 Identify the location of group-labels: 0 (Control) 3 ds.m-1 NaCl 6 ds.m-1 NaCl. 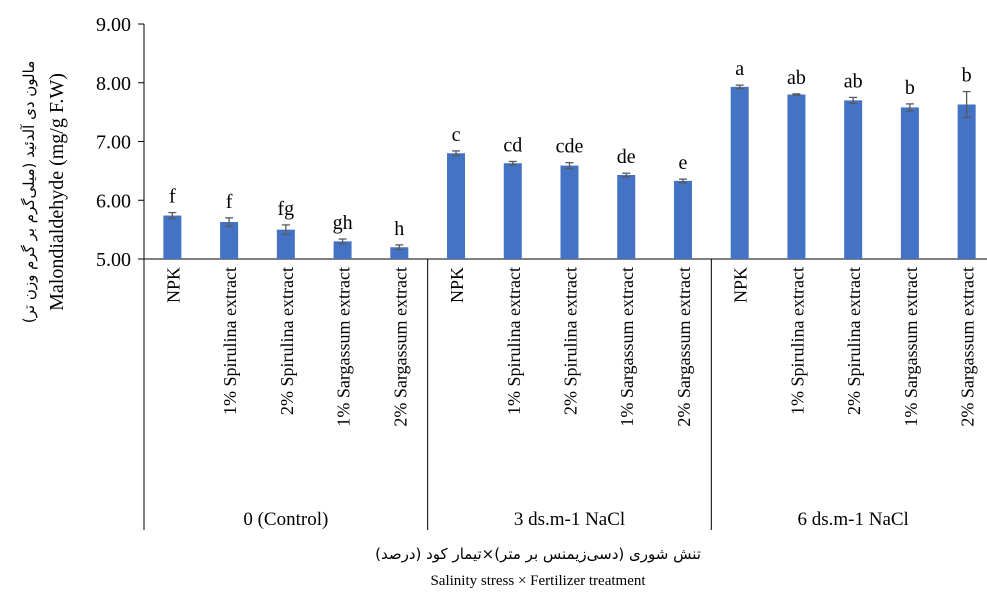
(575, 519).